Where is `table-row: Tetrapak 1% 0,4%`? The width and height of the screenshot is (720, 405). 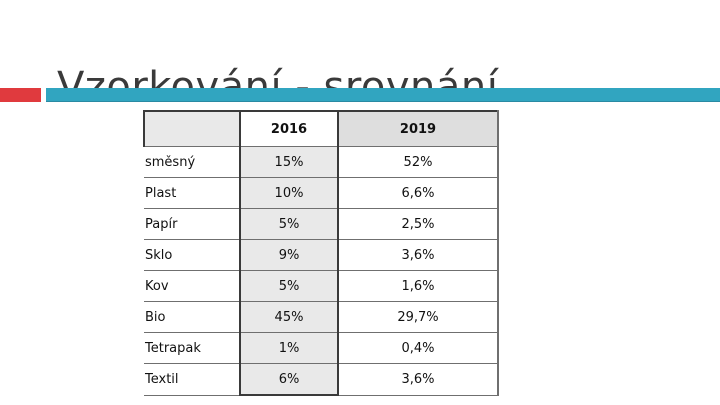
table-row: Tetrapak 1% 0,4% is located at coordinates (321, 348).